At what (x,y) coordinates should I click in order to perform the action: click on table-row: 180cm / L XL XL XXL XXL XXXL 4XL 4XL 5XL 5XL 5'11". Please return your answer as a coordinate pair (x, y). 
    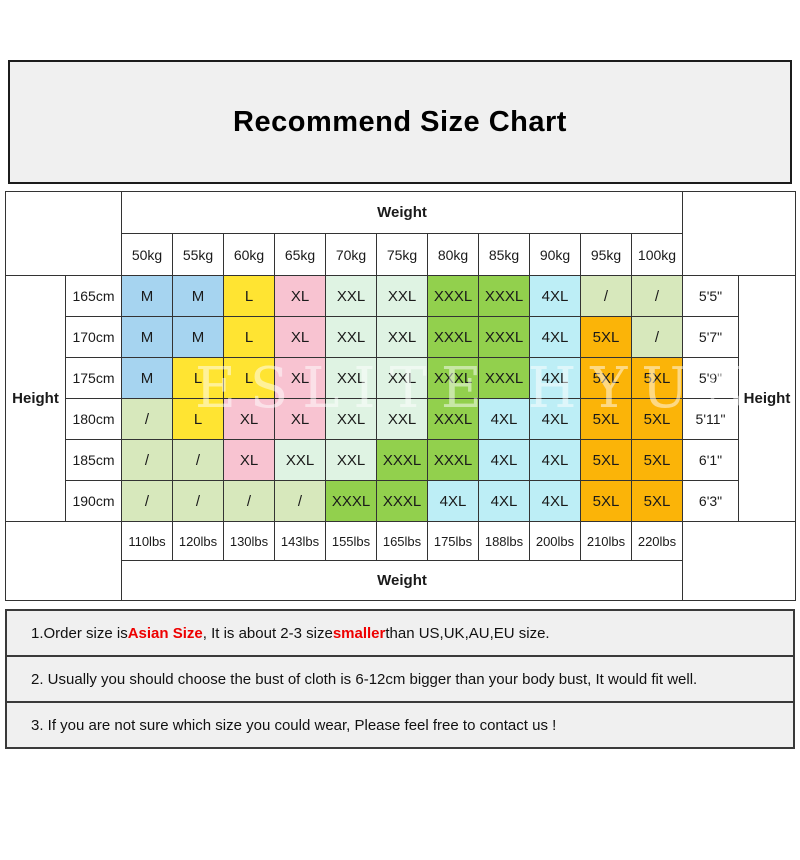
    Looking at the image, I should click on (401, 419).